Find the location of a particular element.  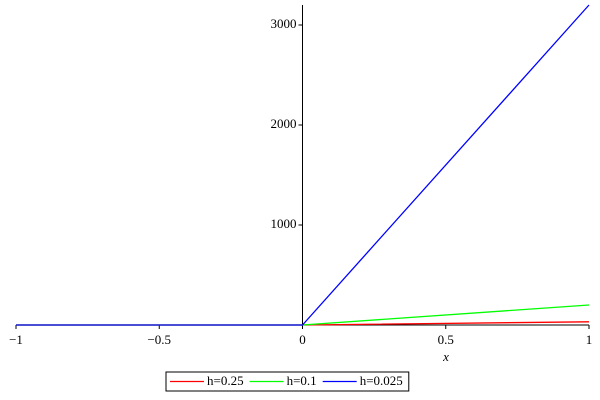

x-tick-label: −0.5 is located at coordinates (159, 339).